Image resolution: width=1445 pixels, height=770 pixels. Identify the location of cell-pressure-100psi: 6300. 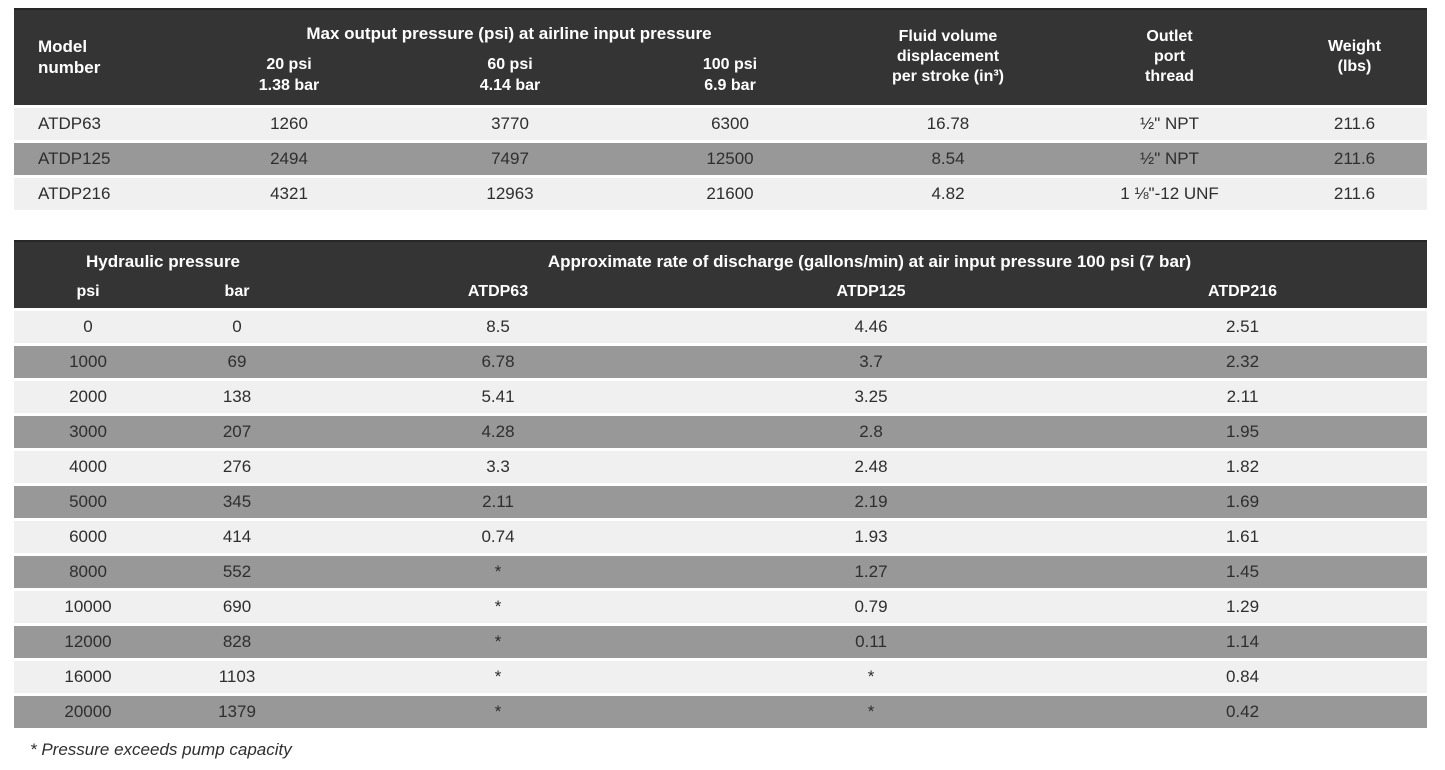
(730, 123).